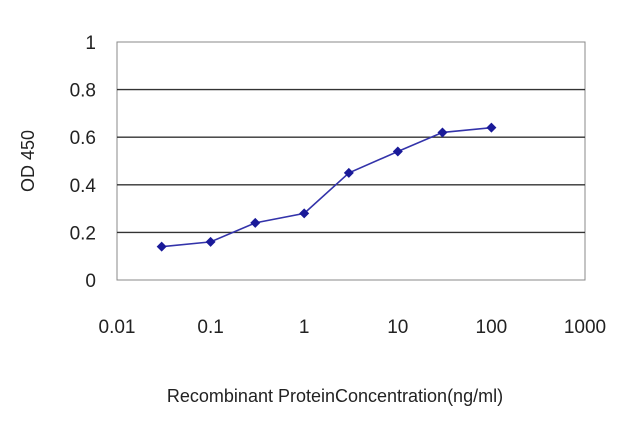 The height and width of the screenshot is (427, 640). Describe the element at coordinates (83, 186) in the screenshot. I see `y-tick-label: 0.4` at that location.